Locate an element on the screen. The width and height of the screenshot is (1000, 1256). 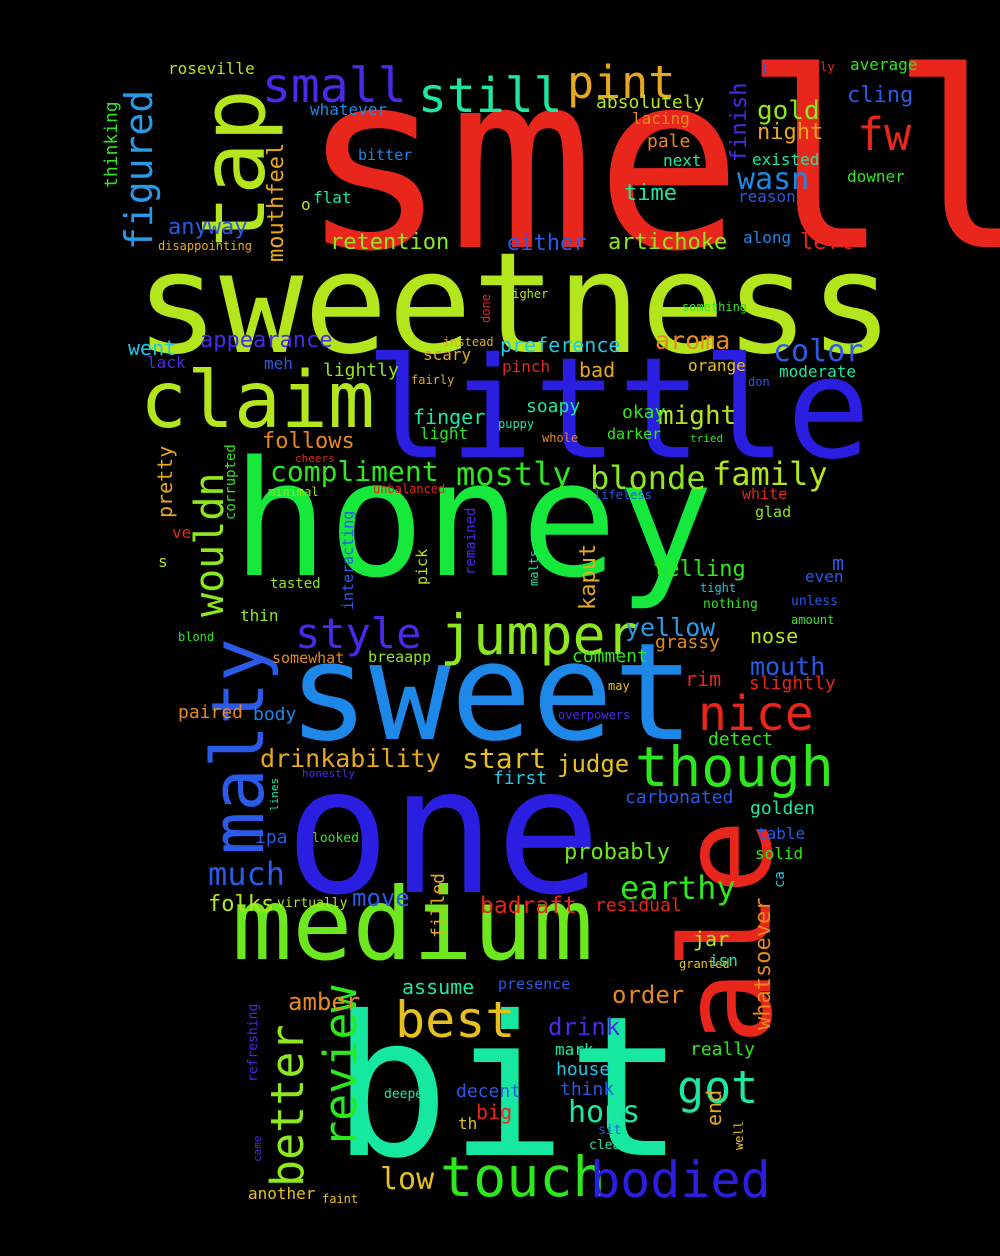
word-ipa: ipa is located at coordinates (271, 837).